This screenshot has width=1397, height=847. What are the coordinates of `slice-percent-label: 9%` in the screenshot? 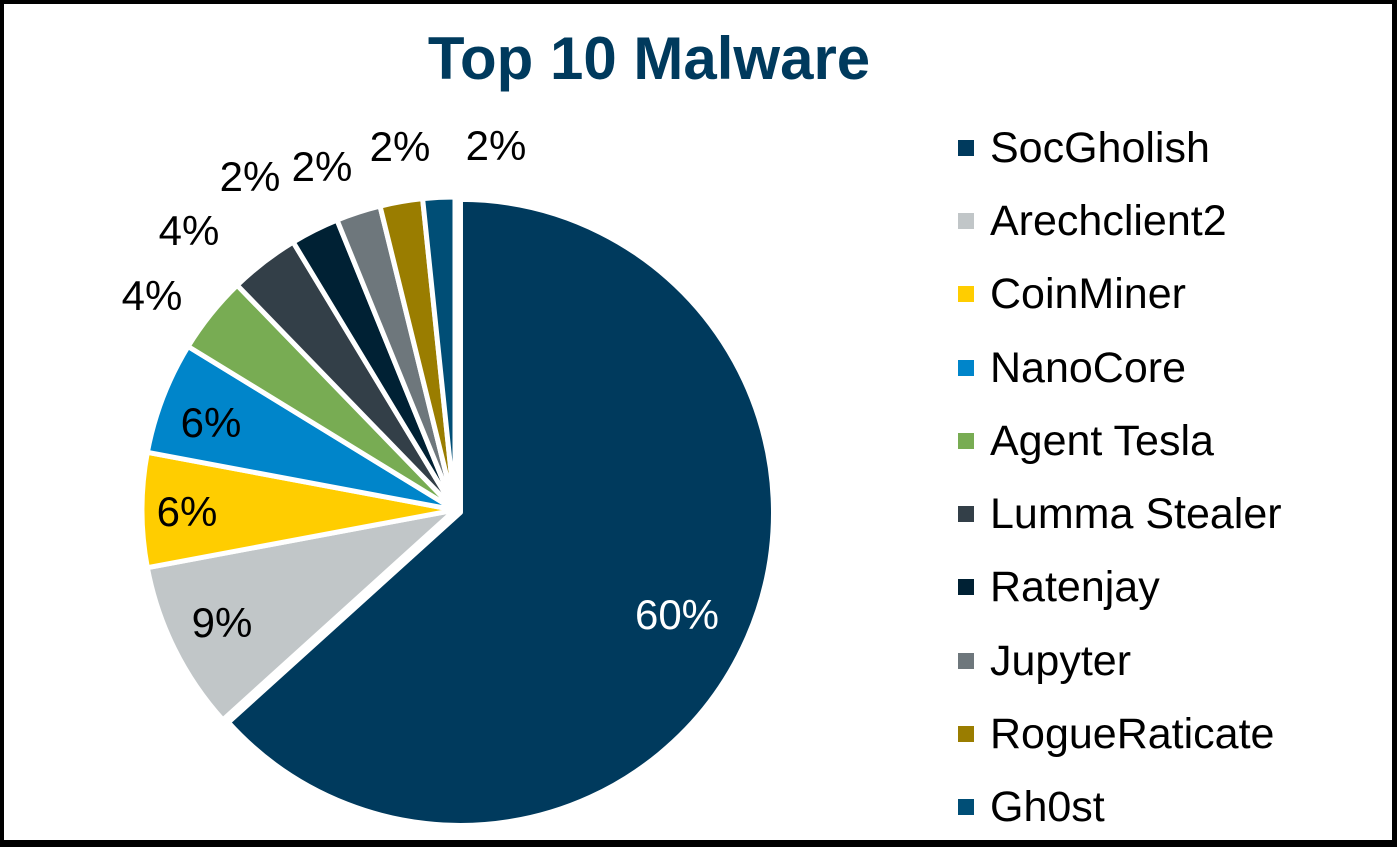 It's located at (222, 622).